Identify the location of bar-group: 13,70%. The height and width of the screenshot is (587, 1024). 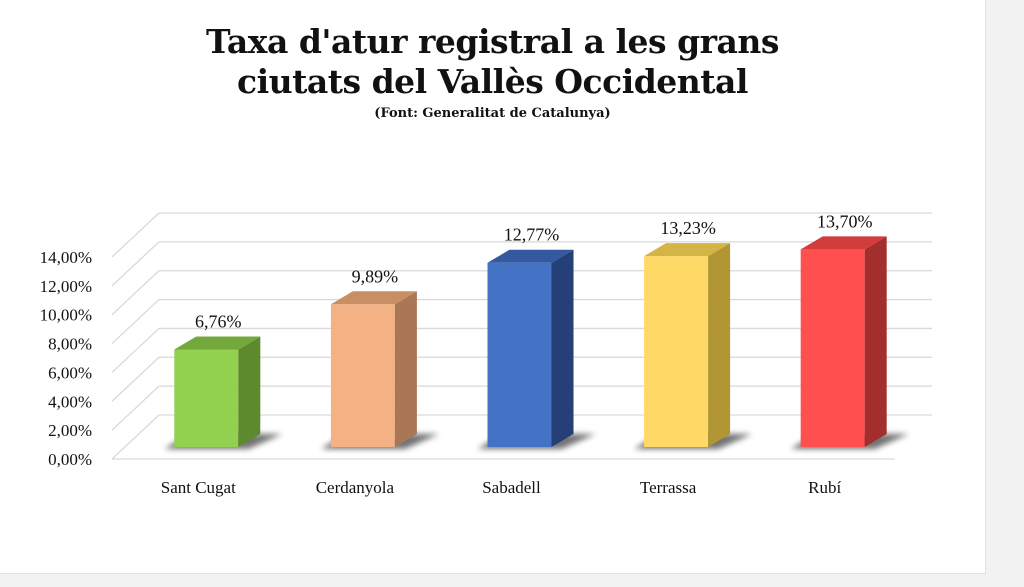
(849, 330).